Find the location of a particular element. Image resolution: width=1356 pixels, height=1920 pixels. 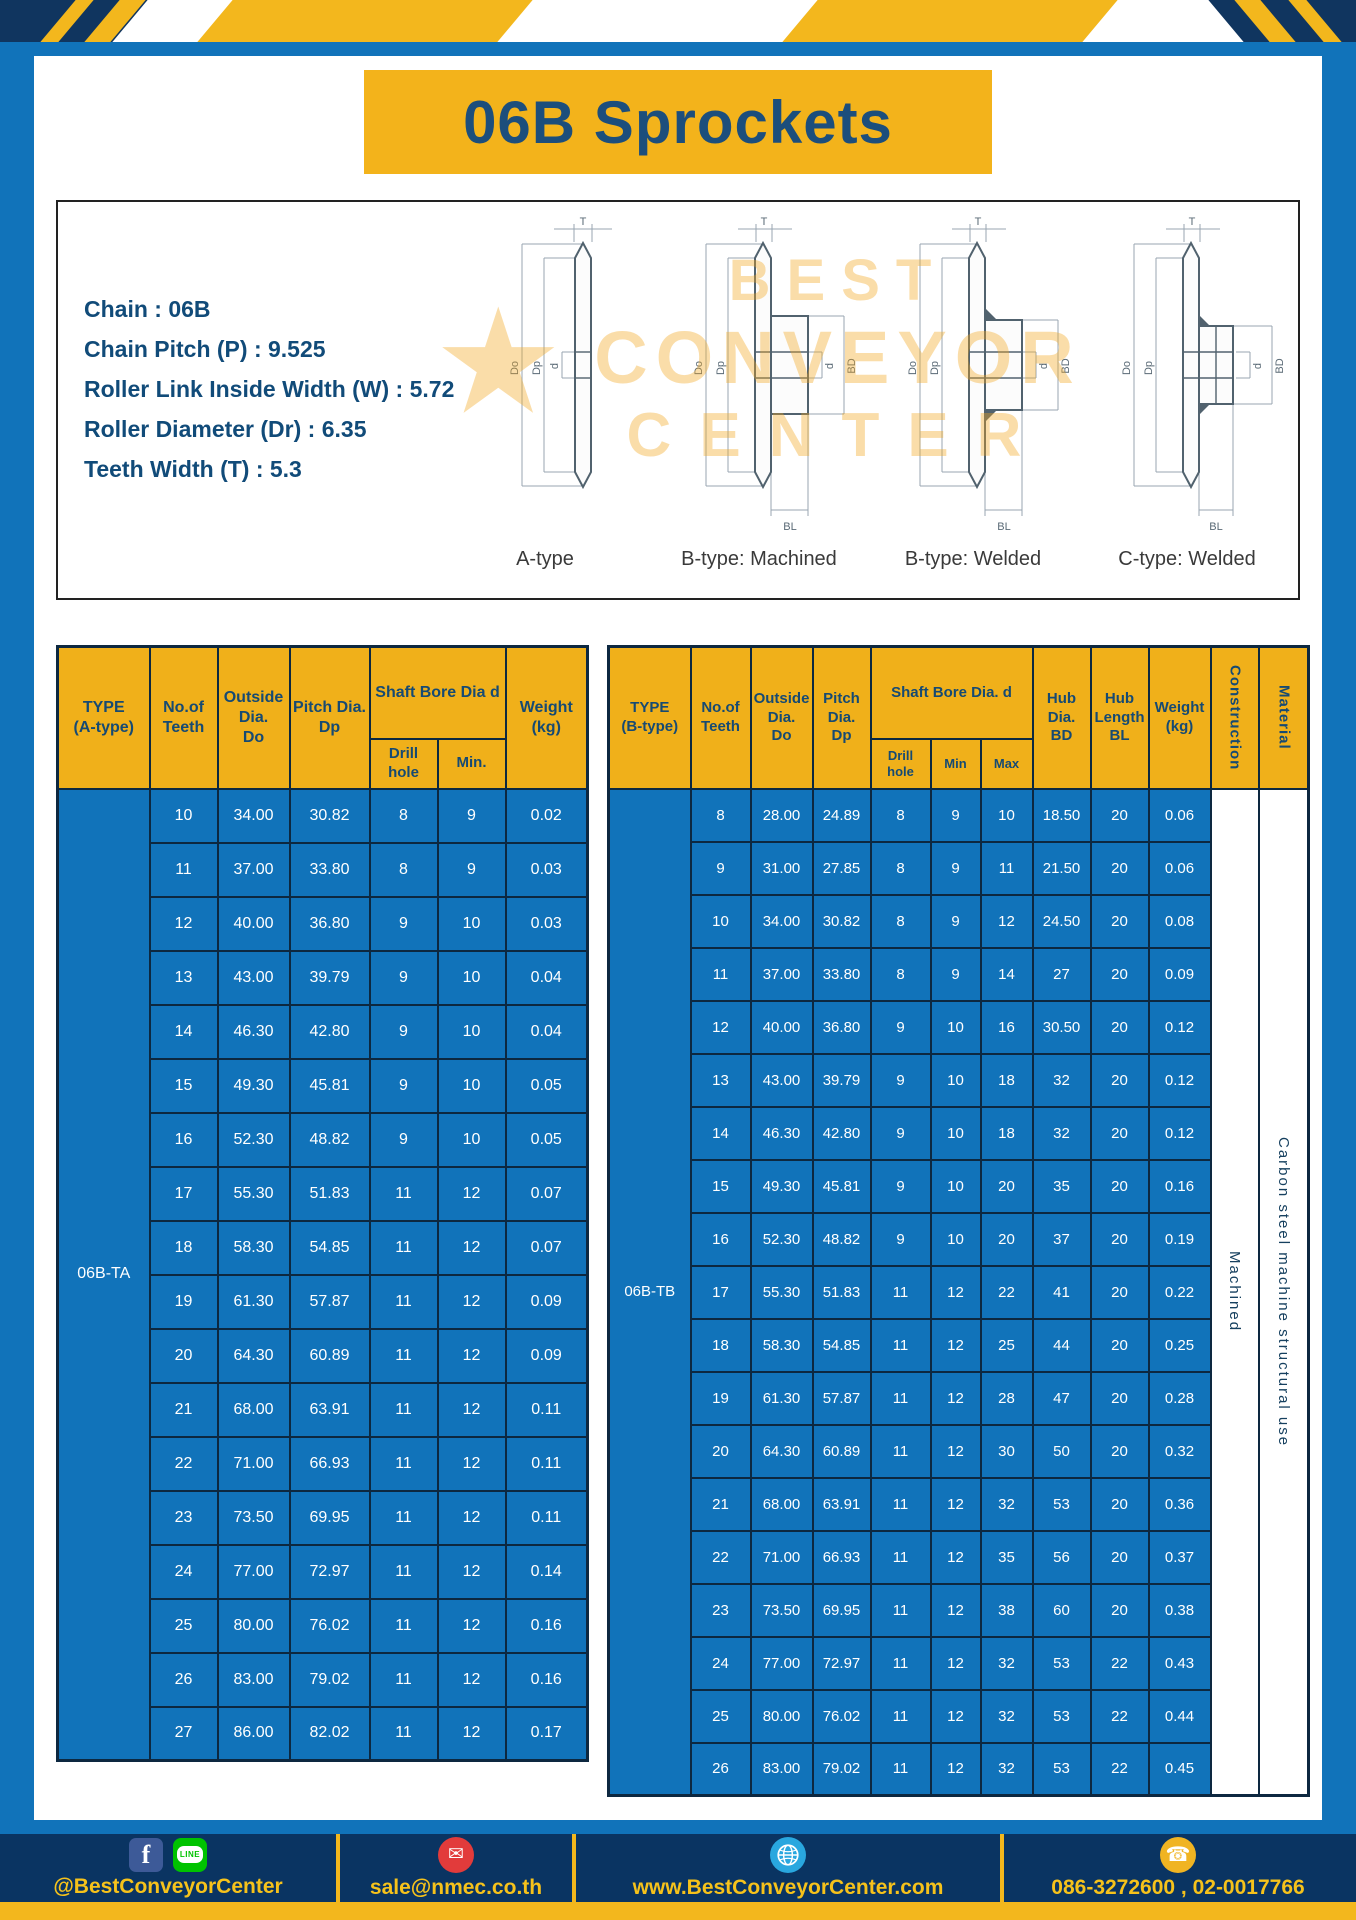

table-cell: 24.89 is located at coordinates (841, 815).